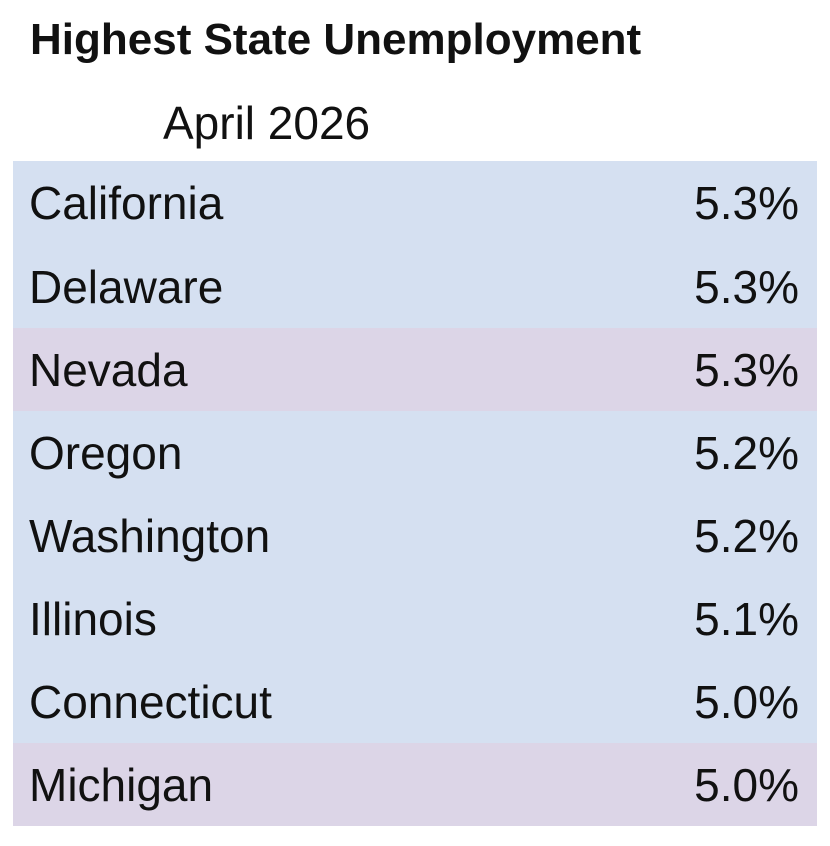 Image resolution: width=830 pixels, height=846 pixels. What do you see at coordinates (415, 701) in the screenshot?
I see `table-row: Connecticut 5.0%` at bounding box center [415, 701].